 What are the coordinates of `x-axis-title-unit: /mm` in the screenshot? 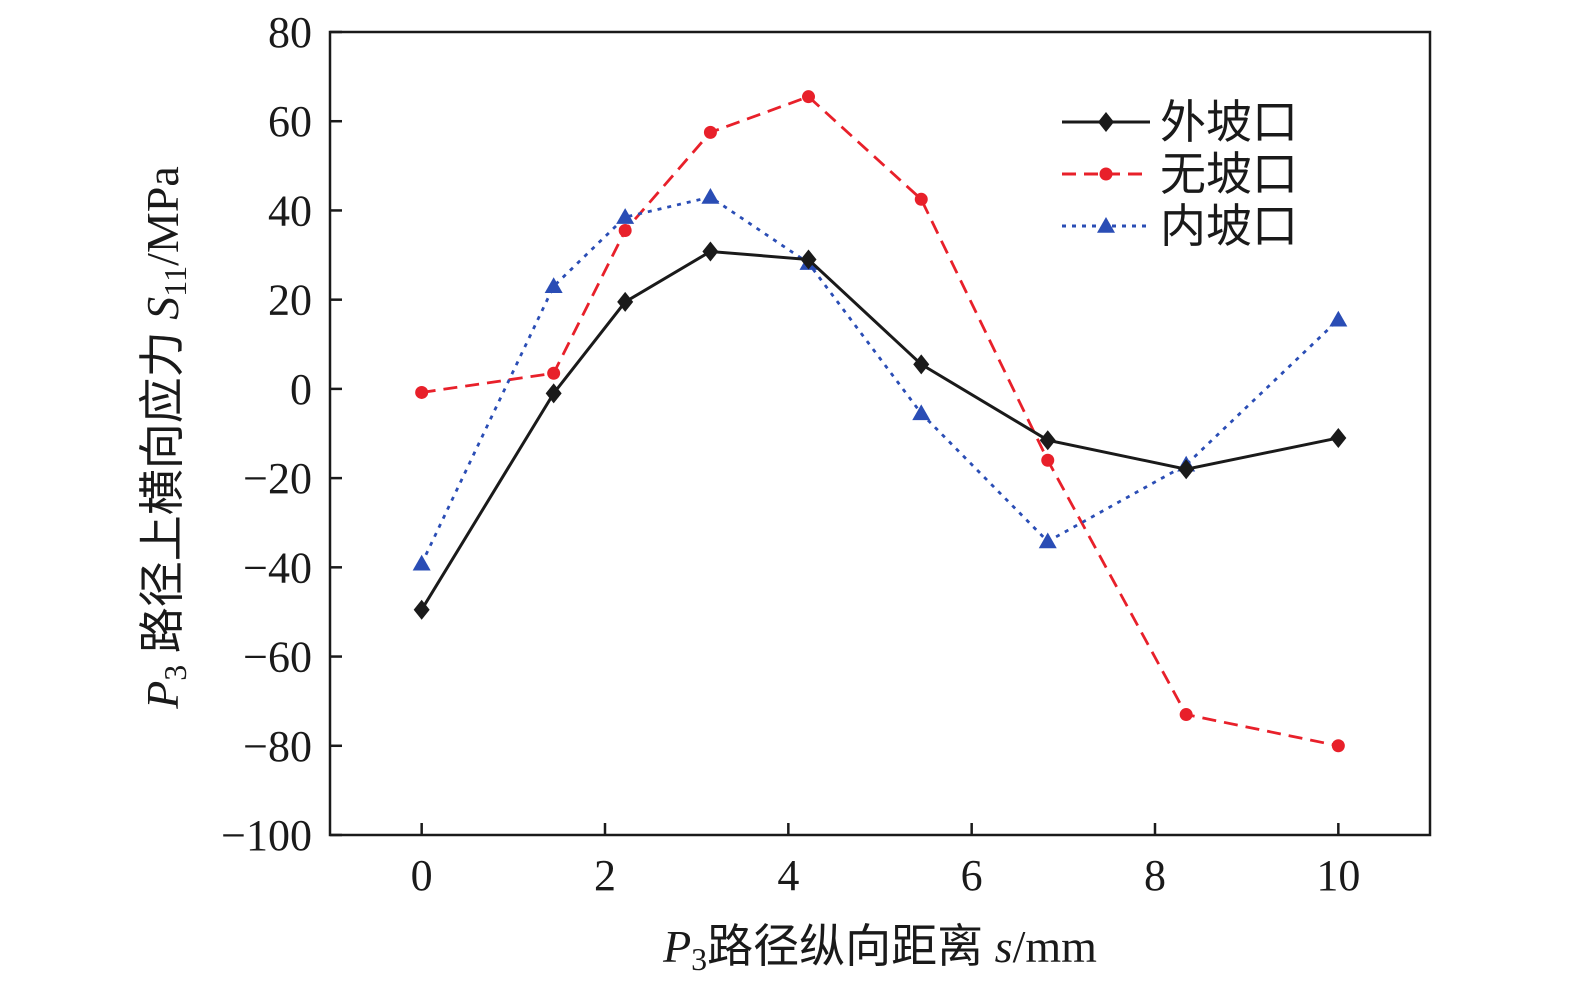 It's located at (1055, 946).